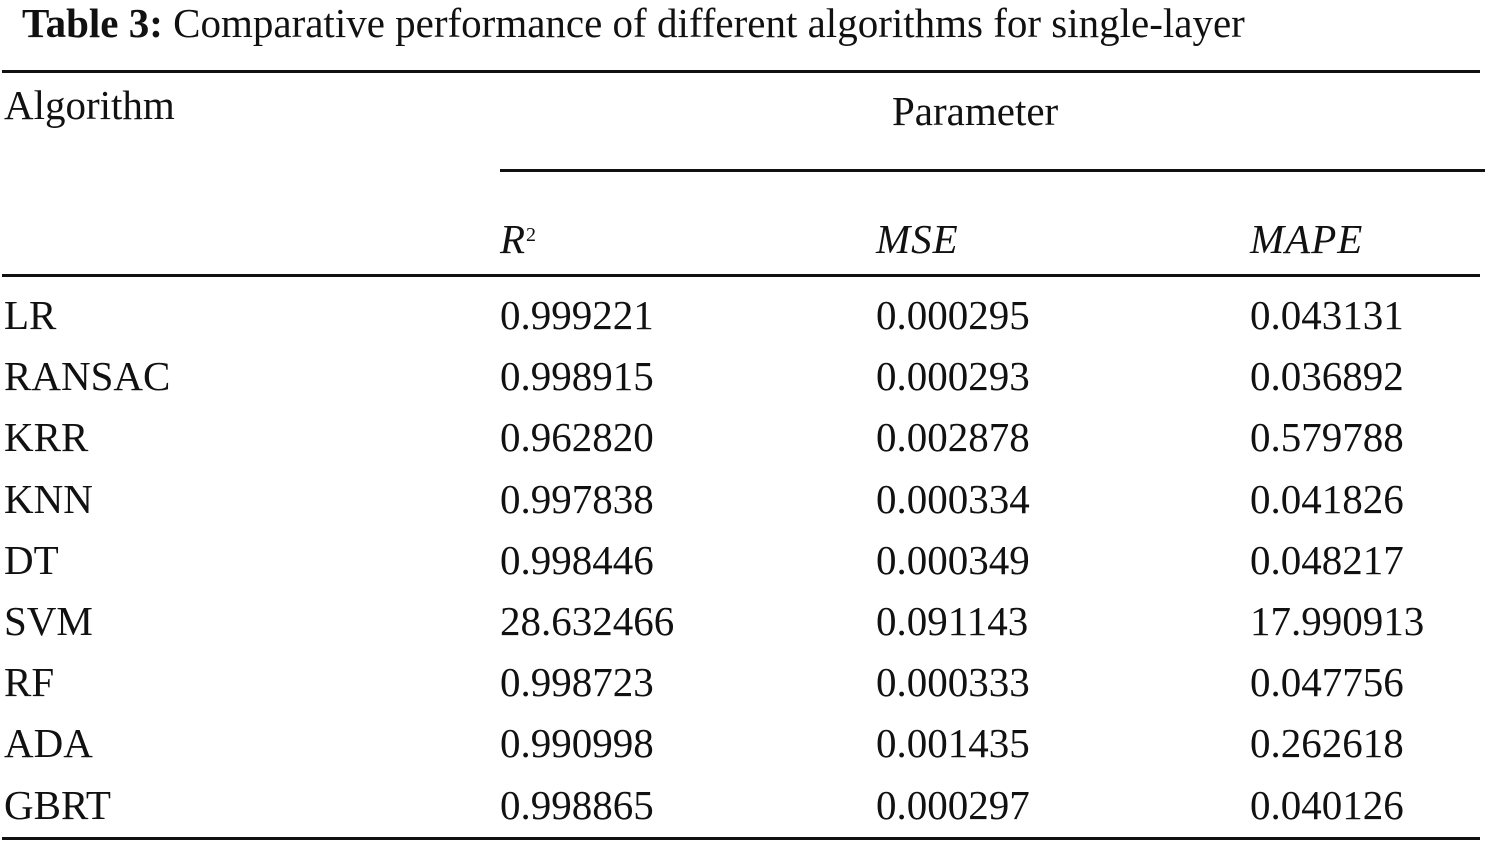 The height and width of the screenshot is (844, 1489). What do you see at coordinates (577, 376) in the screenshot?
I see `cell-r2: 0.998915` at bounding box center [577, 376].